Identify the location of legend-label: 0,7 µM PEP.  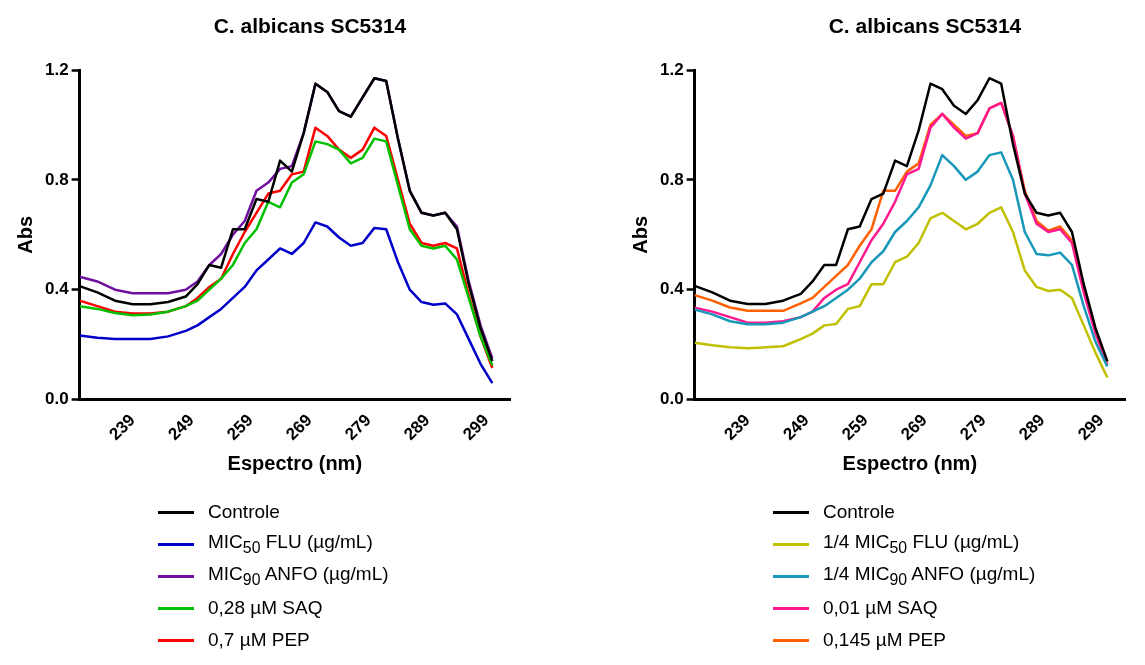
(259, 640).